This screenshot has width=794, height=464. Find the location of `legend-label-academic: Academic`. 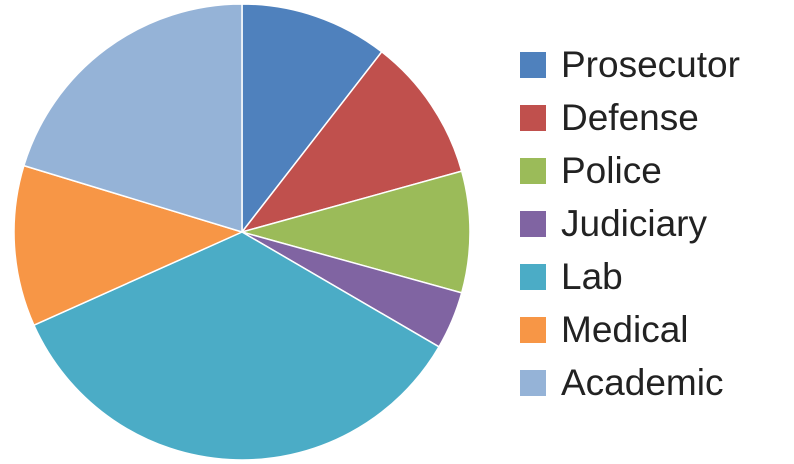

legend-label-academic: Academic is located at coordinates (642, 382).